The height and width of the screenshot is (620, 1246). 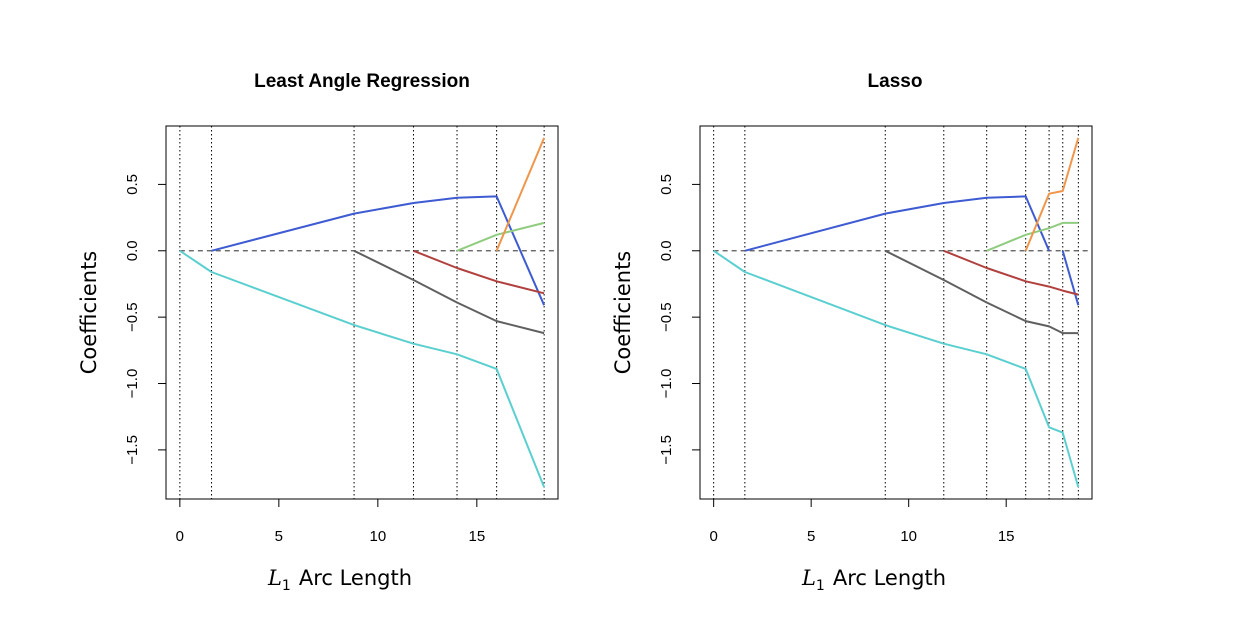 What do you see at coordinates (362, 81) in the screenshot?
I see `chart-title: Least Angle Regression` at bounding box center [362, 81].